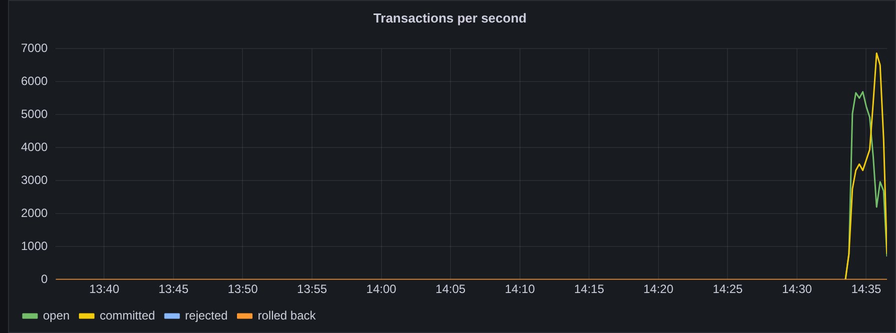 The image size is (896, 333). Describe the element at coordinates (520, 289) in the screenshot. I see `x-tick-label: 14:10` at that location.